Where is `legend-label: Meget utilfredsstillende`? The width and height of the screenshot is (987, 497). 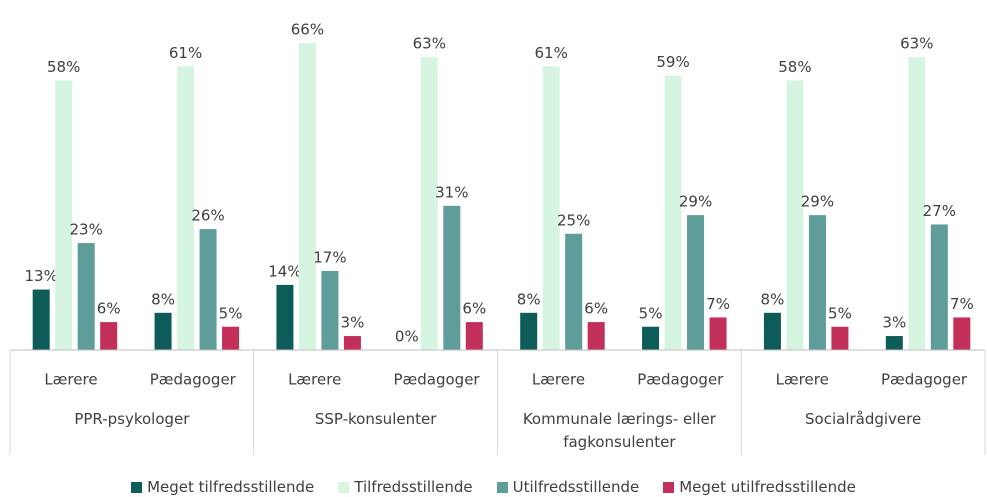
legend-label: Meget utilfredsstillende is located at coordinates (767, 487).